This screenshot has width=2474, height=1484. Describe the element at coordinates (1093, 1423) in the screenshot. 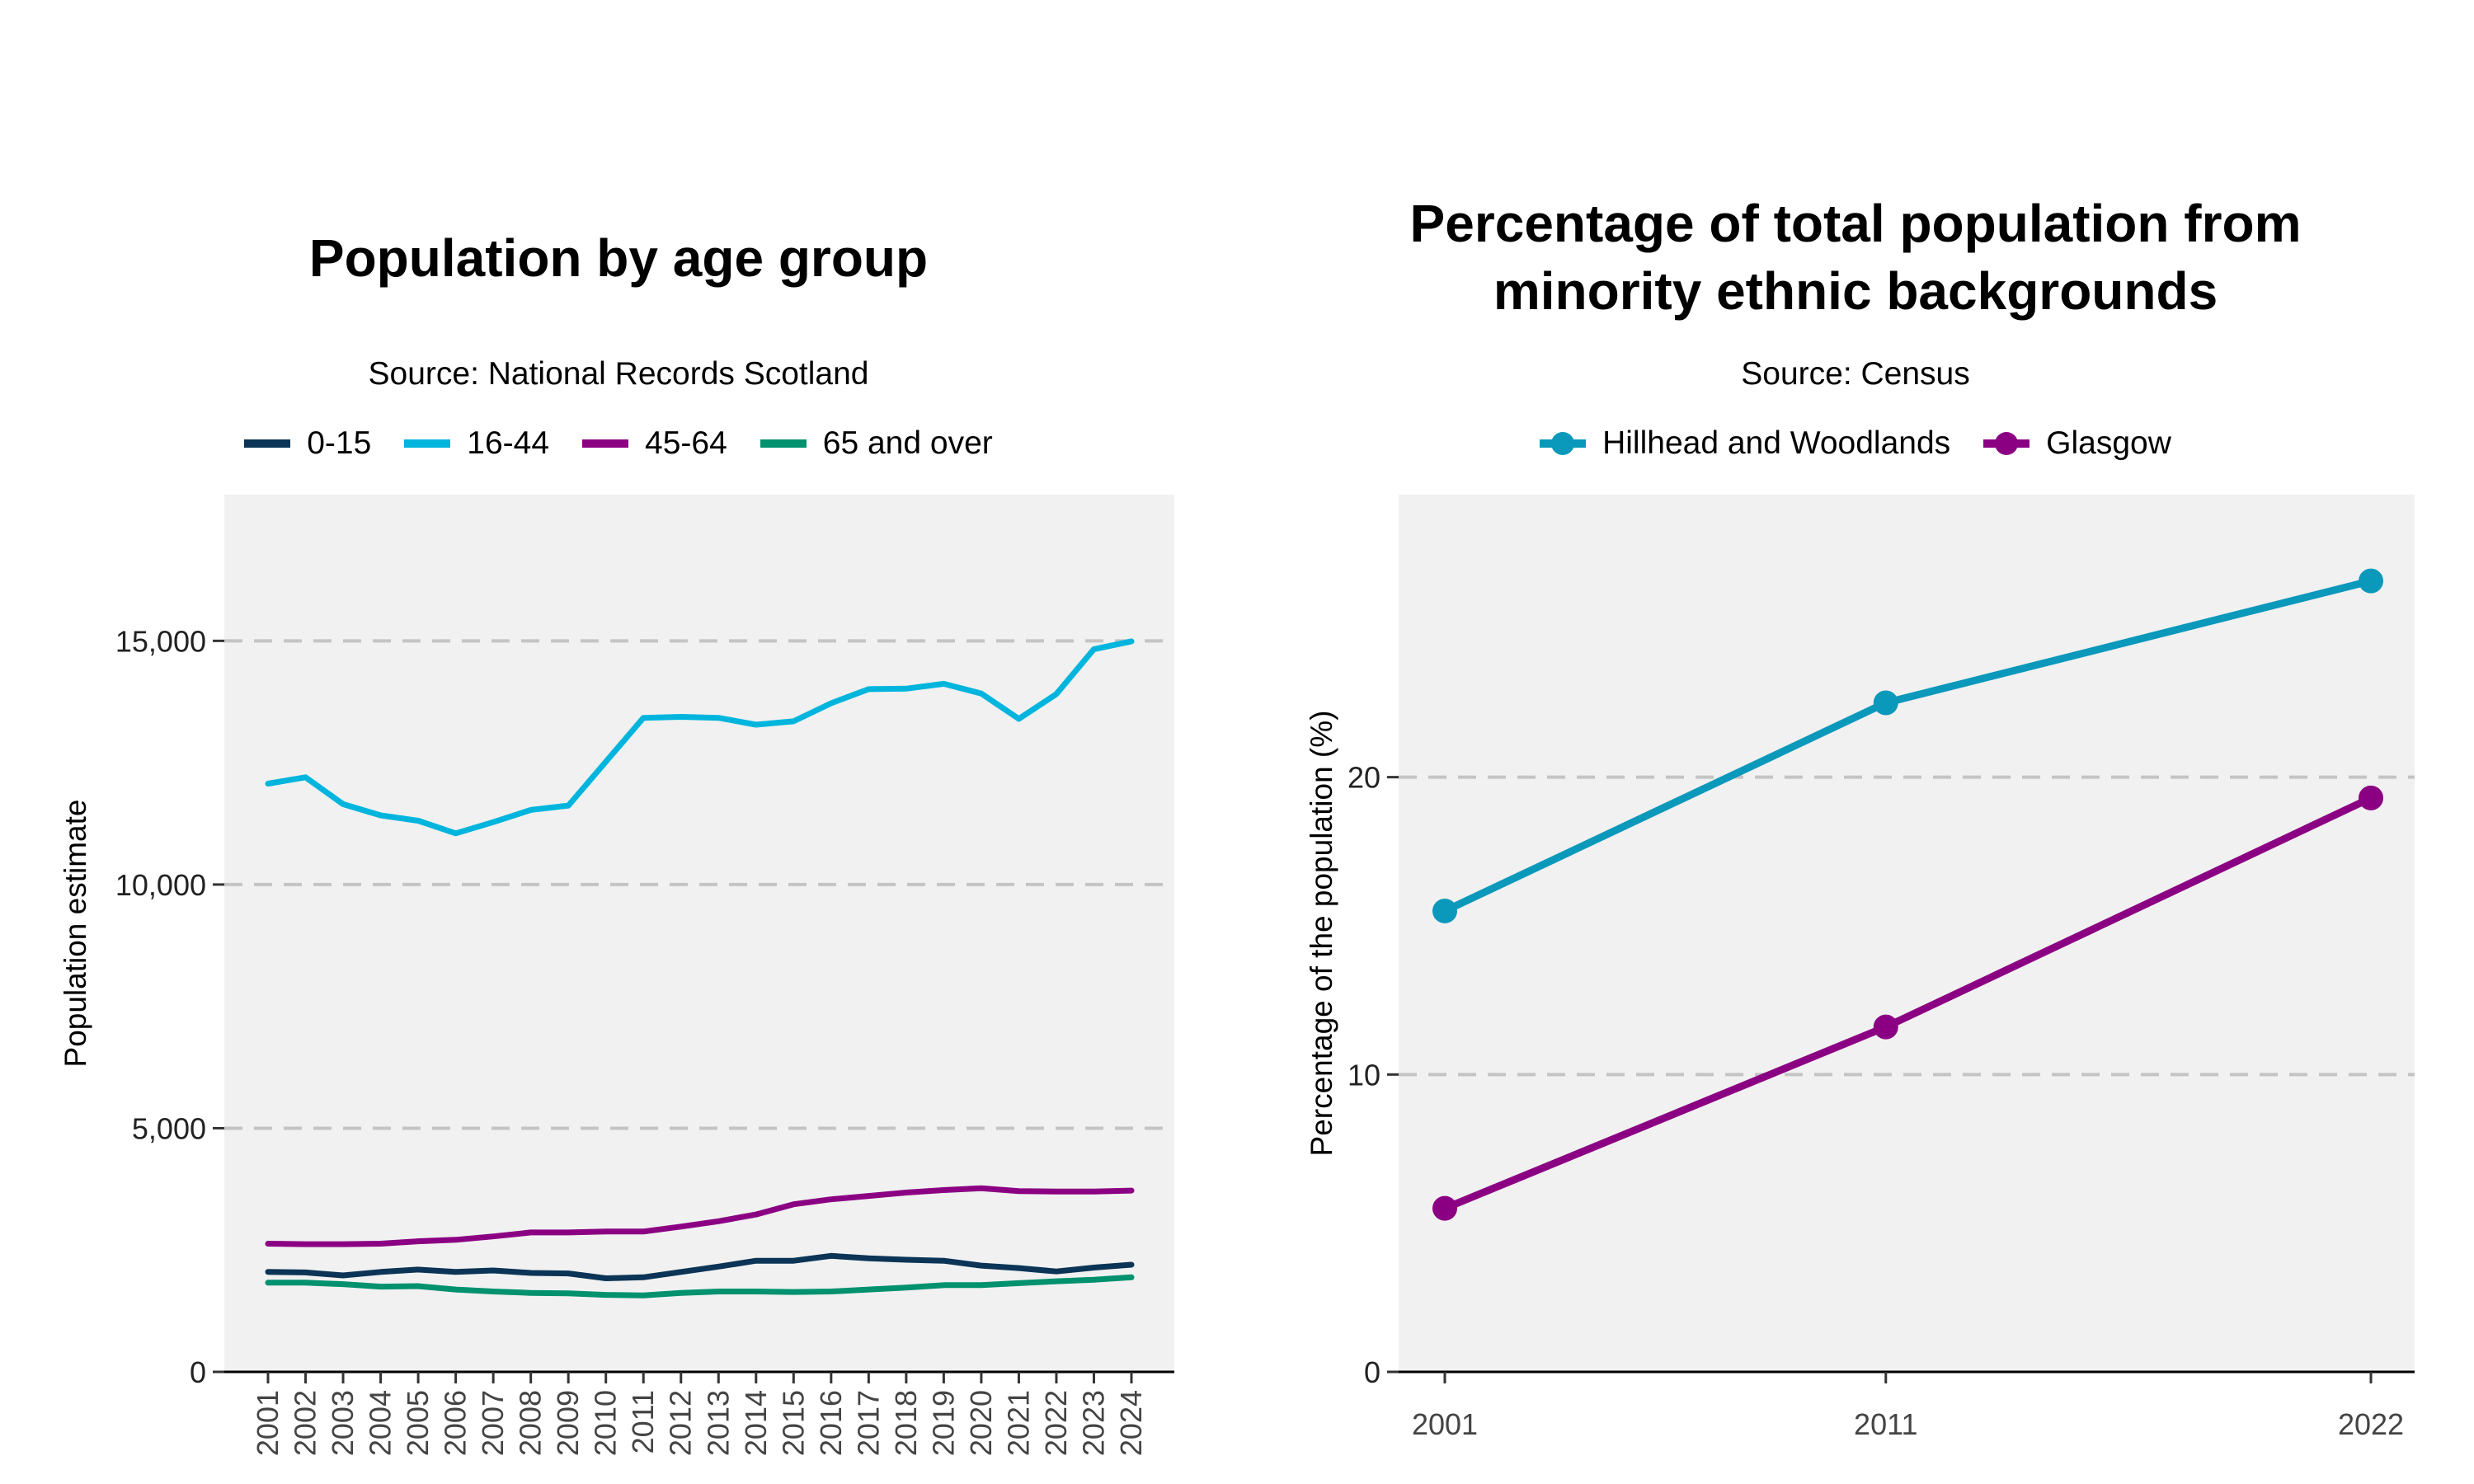

I see `x-tick-label: 2023` at that location.